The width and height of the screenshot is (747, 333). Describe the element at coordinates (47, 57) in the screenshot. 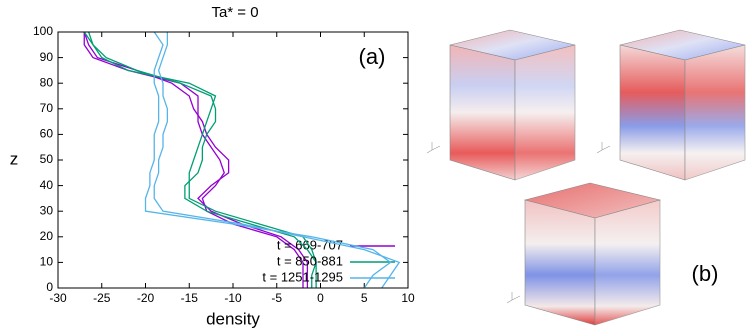

I see `y-tick-label: 90` at that location.